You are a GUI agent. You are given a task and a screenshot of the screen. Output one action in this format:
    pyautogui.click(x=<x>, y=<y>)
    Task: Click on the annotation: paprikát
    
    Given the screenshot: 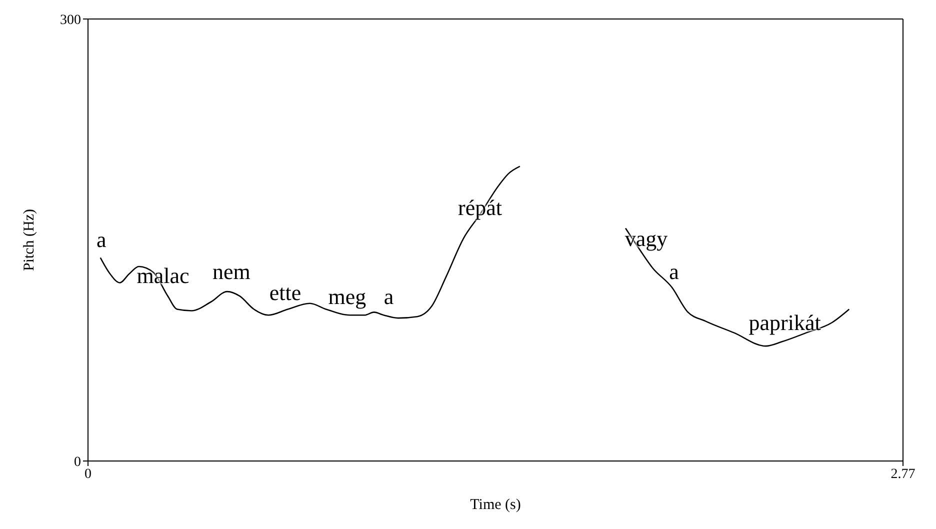 What is the action you would take?
    pyautogui.click(x=784, y=322)
    